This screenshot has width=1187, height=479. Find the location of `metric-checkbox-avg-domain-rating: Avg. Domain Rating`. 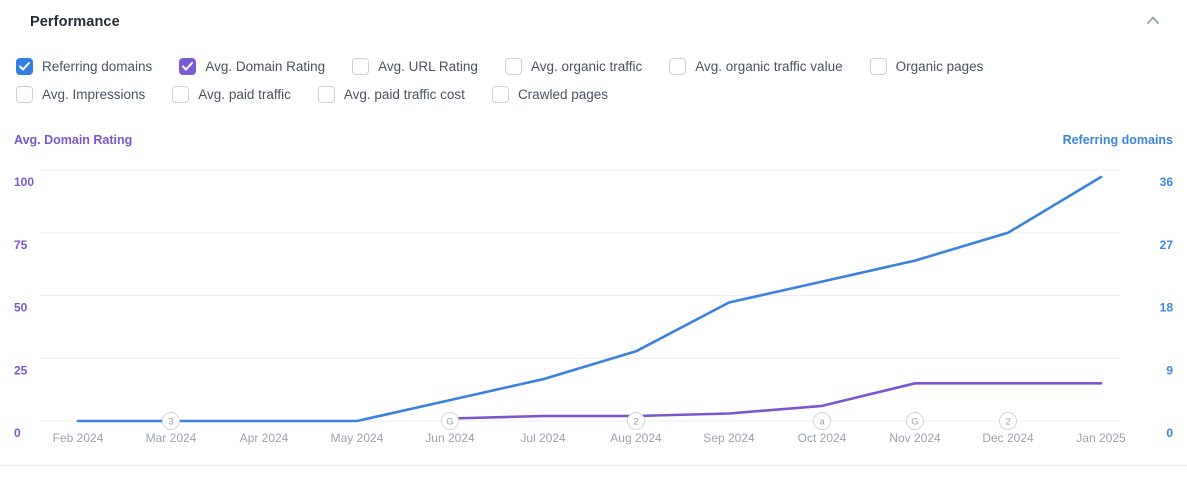

metric-checkbox-avg-domain-rating: Avg. Domain Rating is located at coordinates (252, 66).